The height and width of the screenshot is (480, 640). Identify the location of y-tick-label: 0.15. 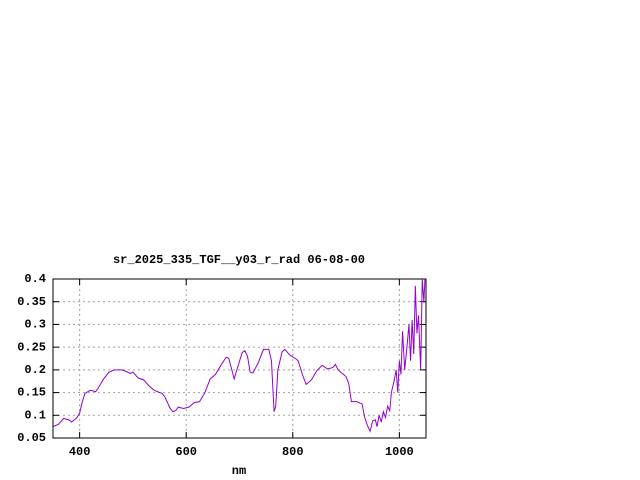
(31, 393).